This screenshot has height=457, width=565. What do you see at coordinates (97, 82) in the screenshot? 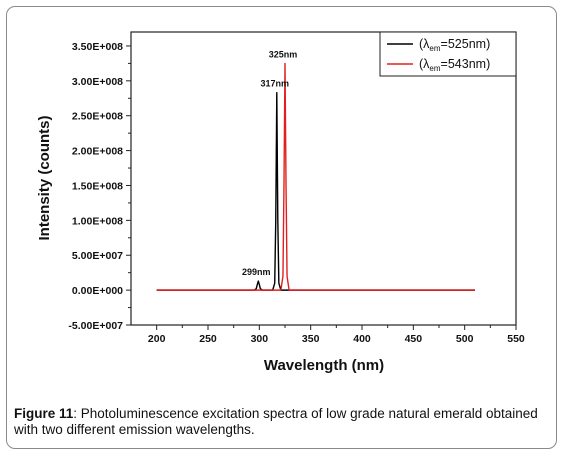
I see `y-tick-label: 3.00E+008` at bounding box center [97, 82].